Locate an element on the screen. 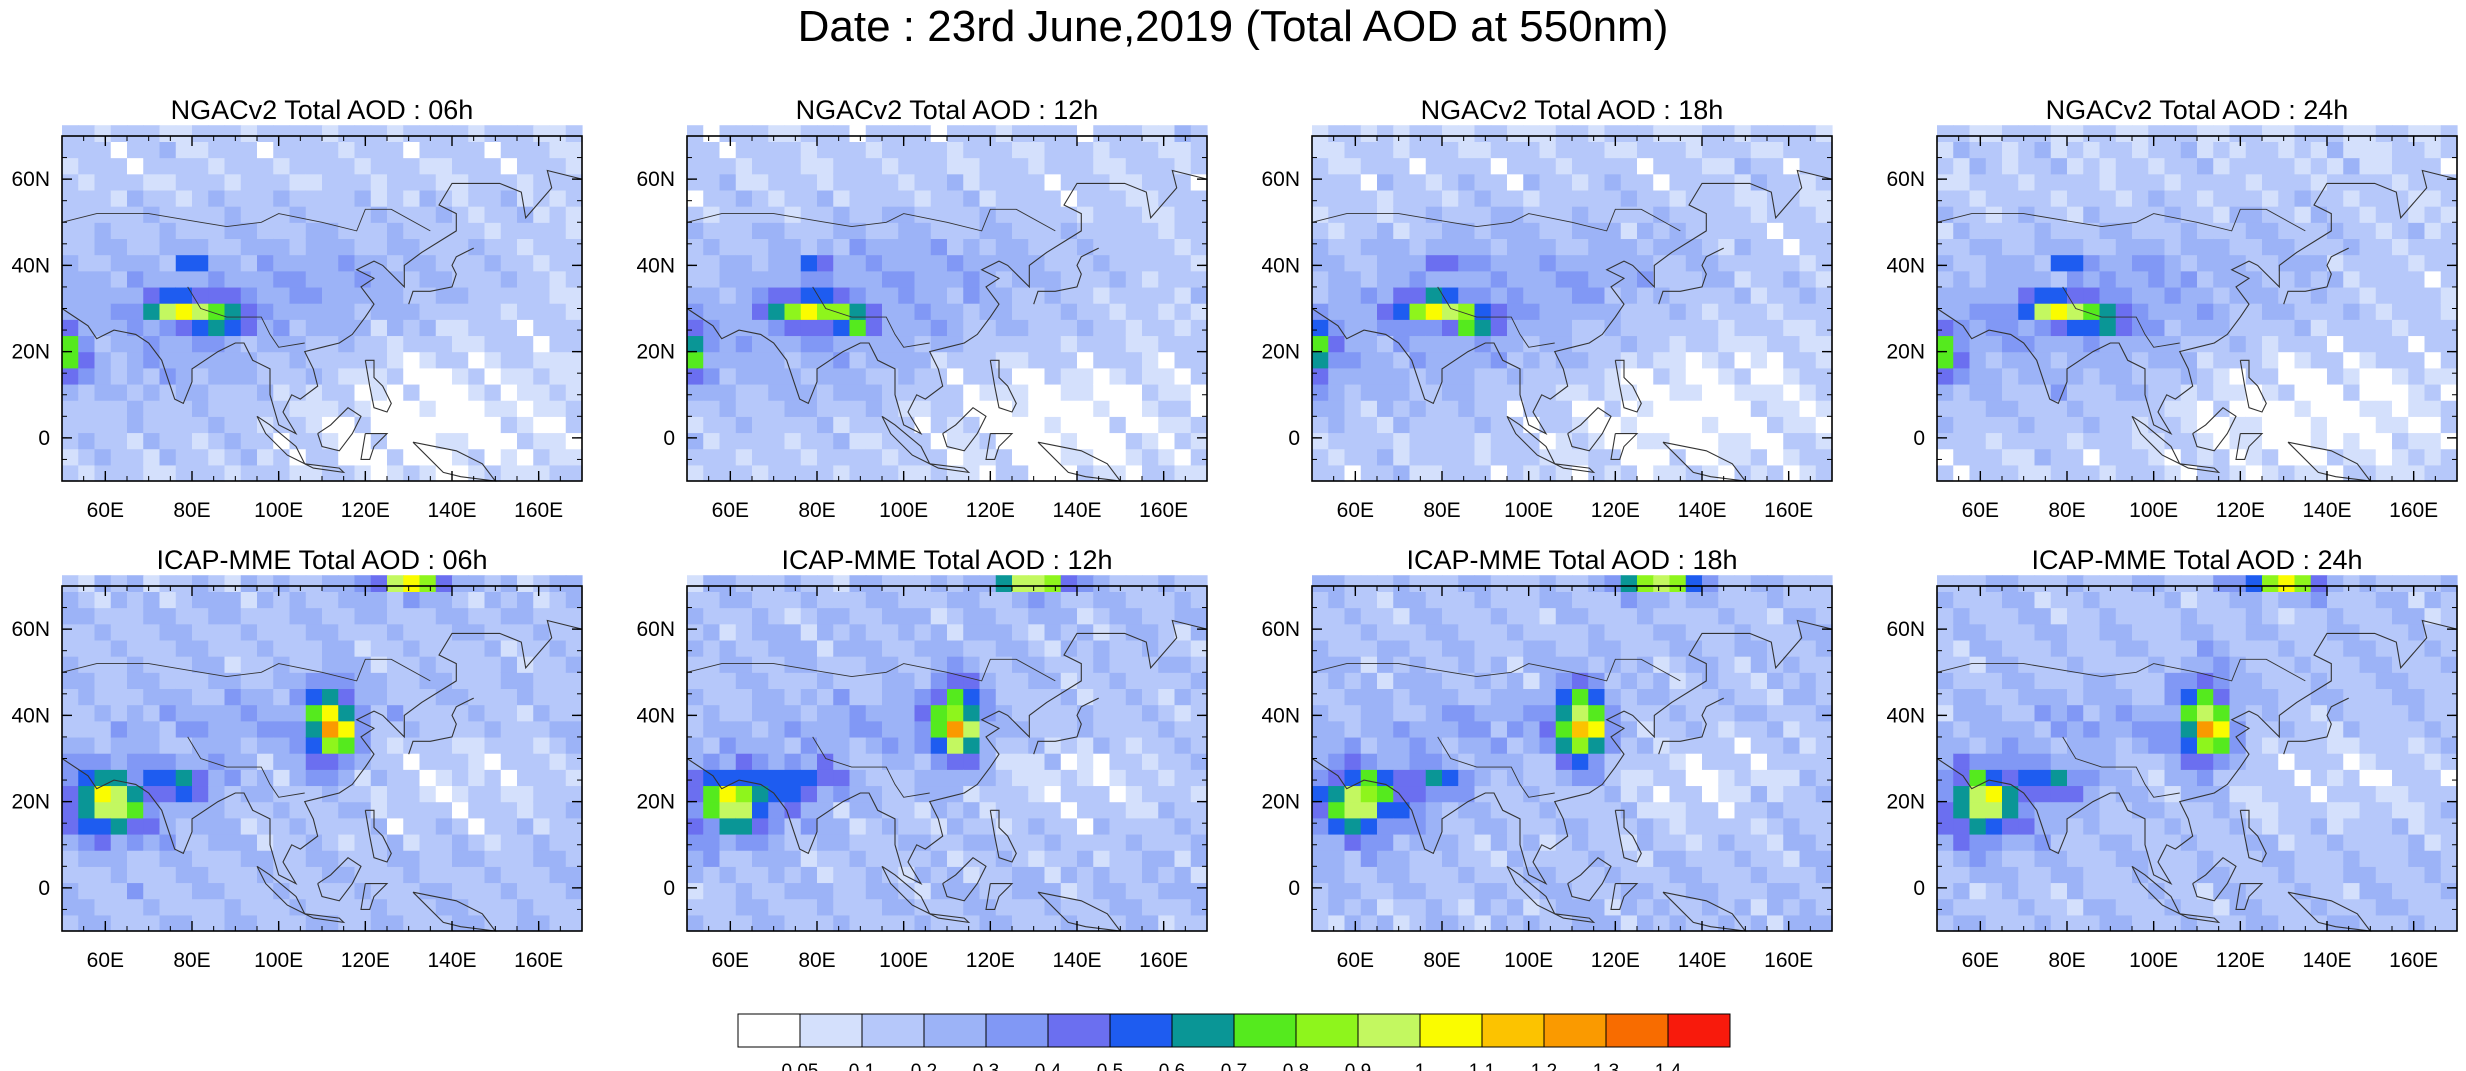 This screenshot has height=1071, width=2466. map-panel-ngac-12h: 60E 80E 100E 120E 140E 160E 0 20N 40N 60N is located at coordinates (922, 323).